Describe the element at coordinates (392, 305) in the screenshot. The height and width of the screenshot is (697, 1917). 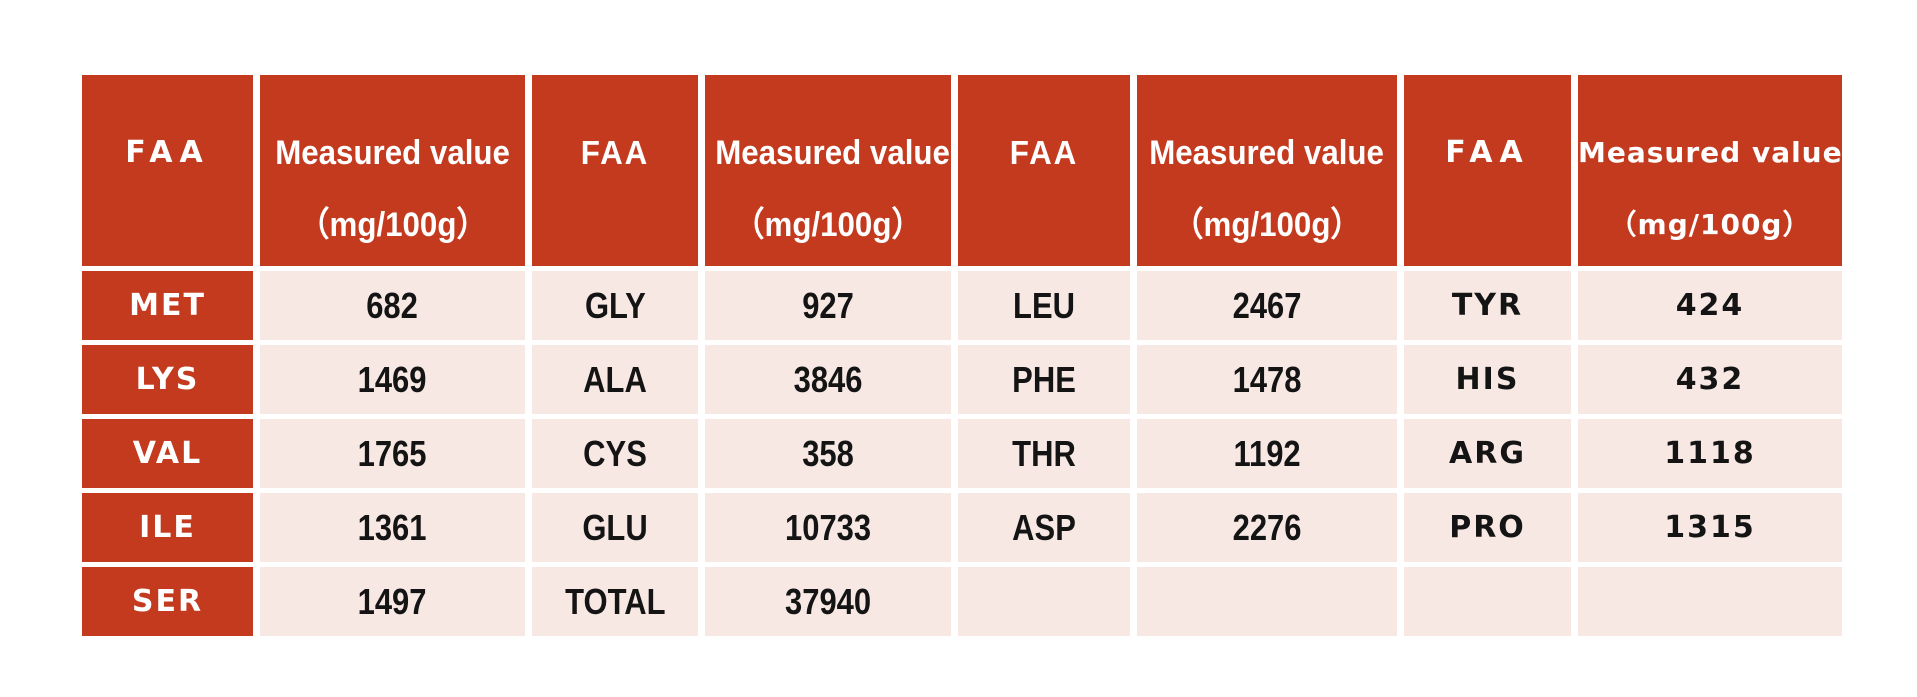
I see `measured-value-cell: 682` at that location.